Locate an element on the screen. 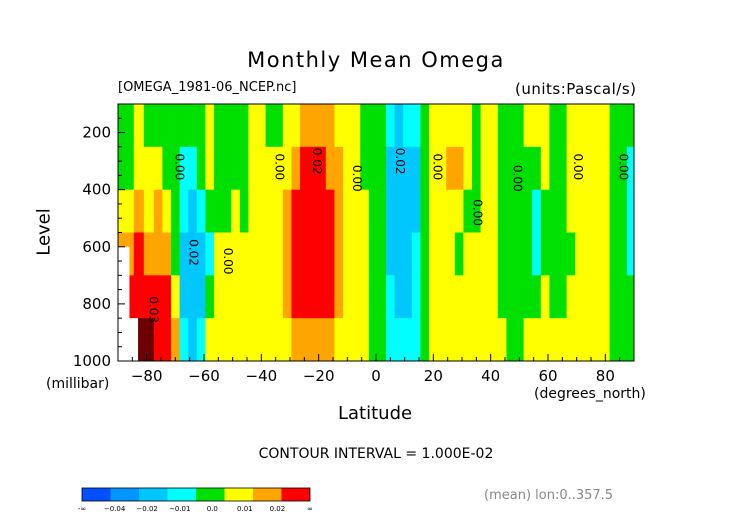 The image size is (752, 532). y-tick-label: 400 is located at coordinates (96, 190).